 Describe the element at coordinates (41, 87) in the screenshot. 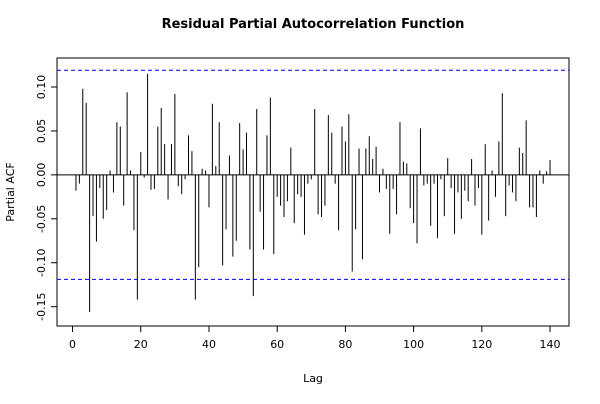

I see `y-tick-label: 0.10` at that location.